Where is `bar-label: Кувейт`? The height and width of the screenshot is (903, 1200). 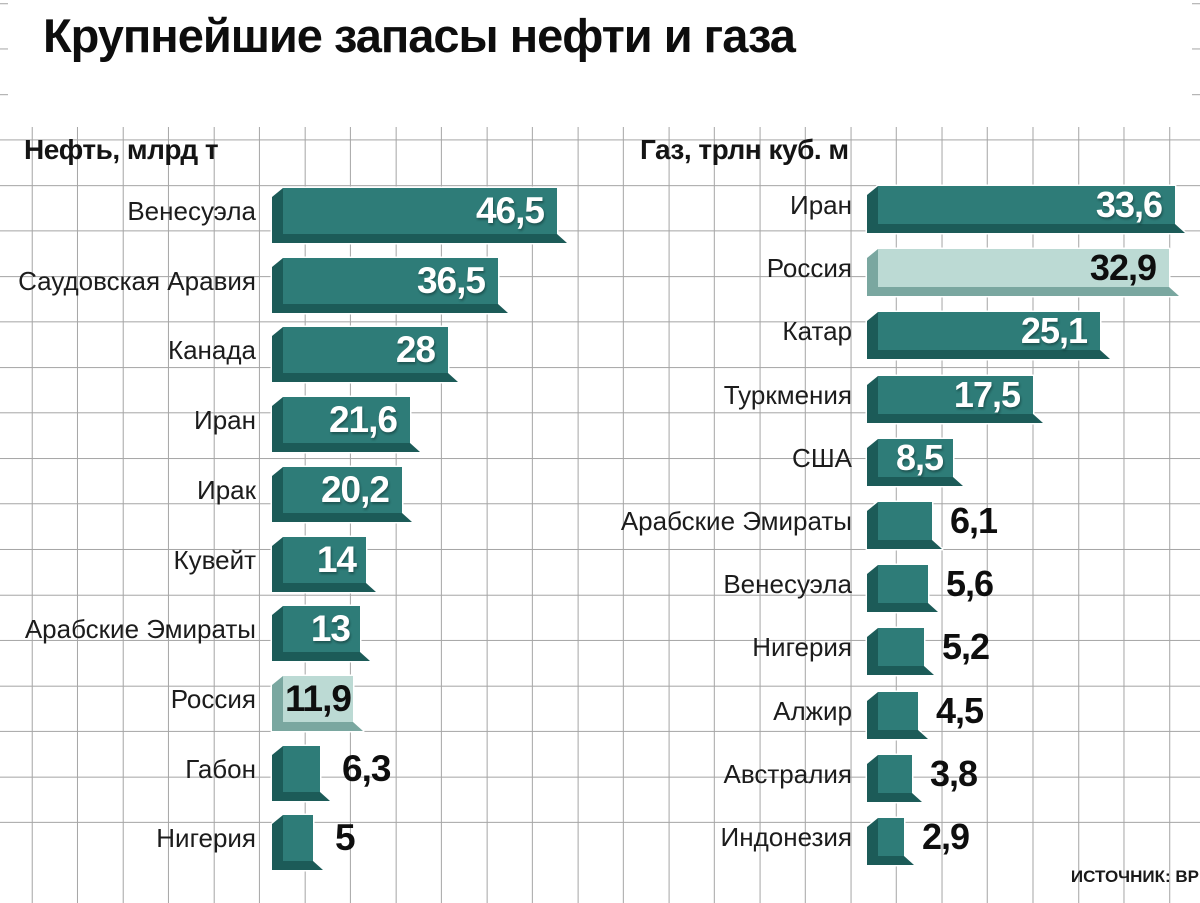
bar-label: Кувейт is located at coordinates (214, 560).